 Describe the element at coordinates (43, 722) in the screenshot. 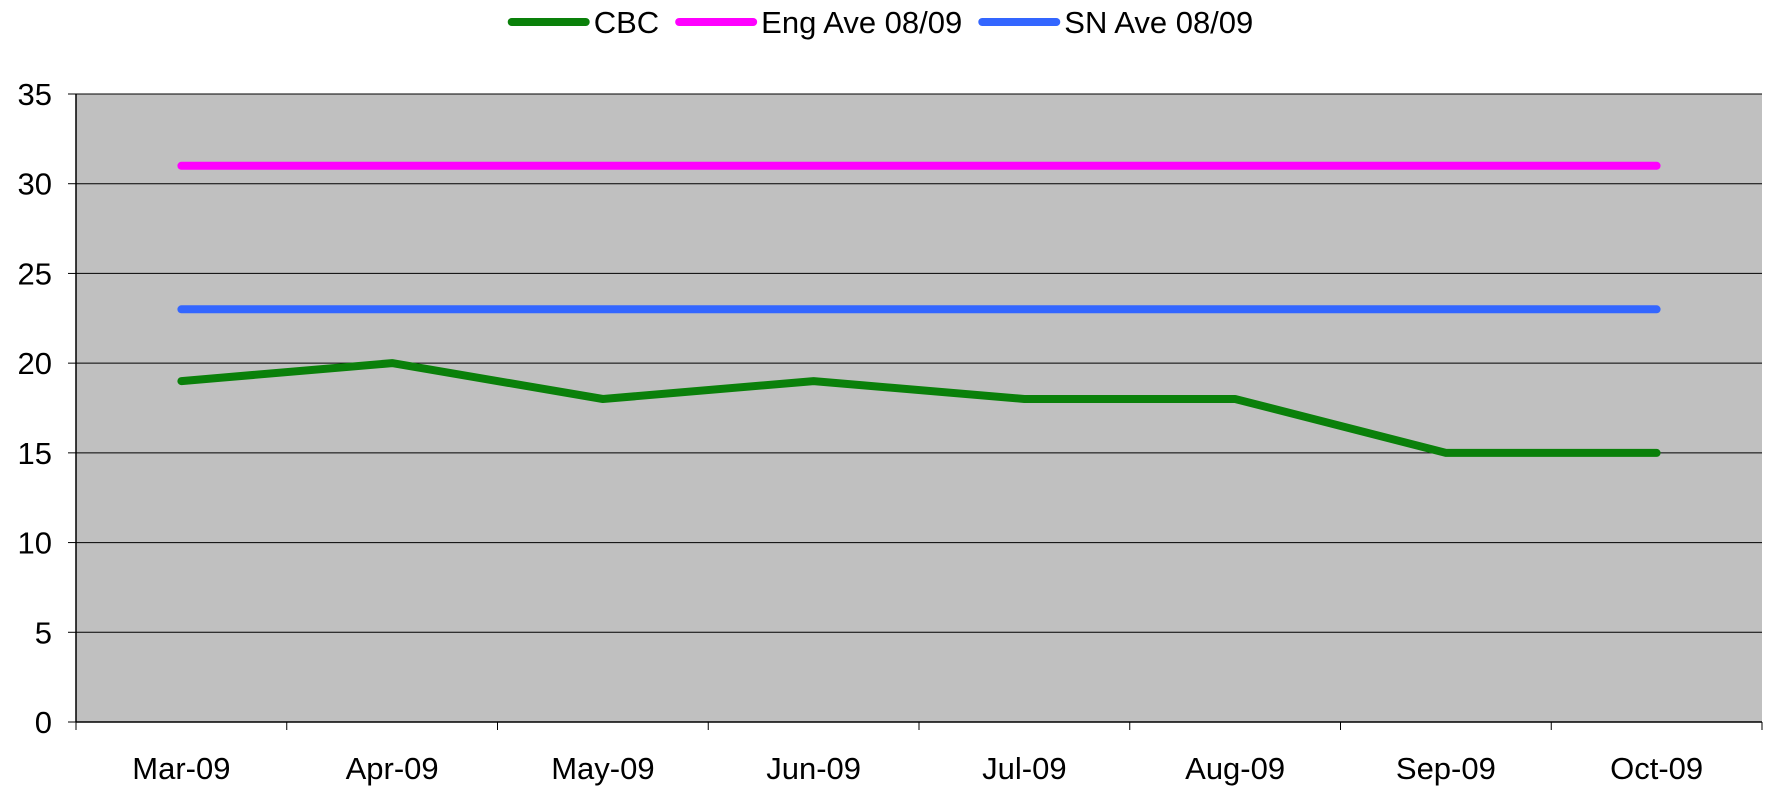

I see `y-tick-label: 0` at that location.